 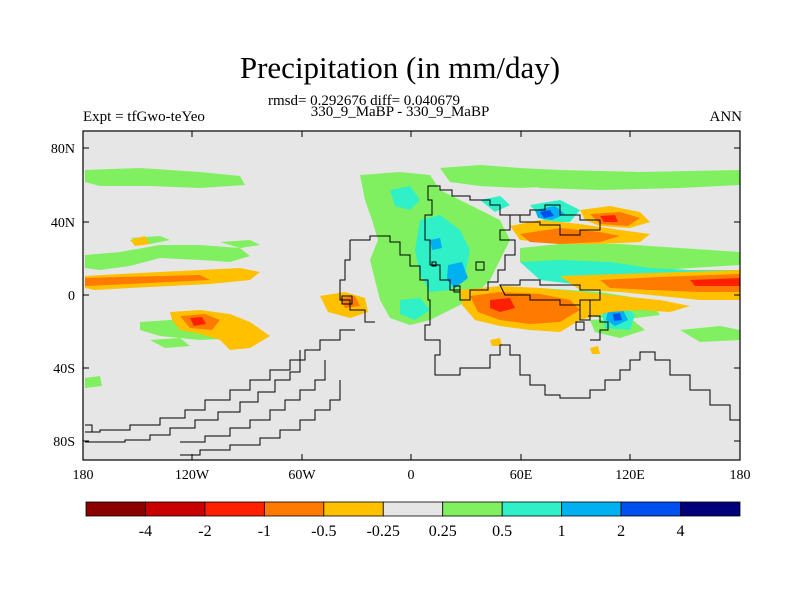 What do you see at coordinates (413, 520) in the screenshot?
I see `colorbar: -4 -2 -1 -0.5 -0.25 0.25 0.5 1 2 4` at bounding box center [413, 520].